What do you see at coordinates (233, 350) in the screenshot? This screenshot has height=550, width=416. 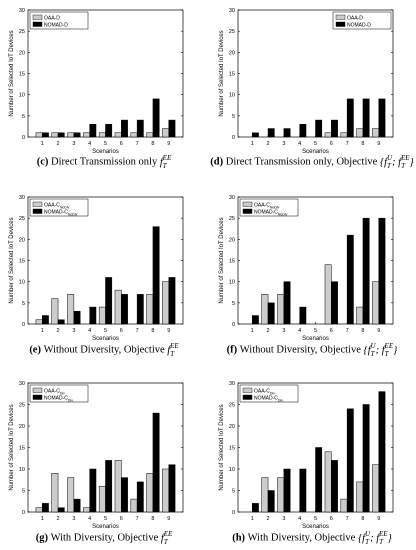 I see `caption-label: (f)` at bounding box center [233, 350].